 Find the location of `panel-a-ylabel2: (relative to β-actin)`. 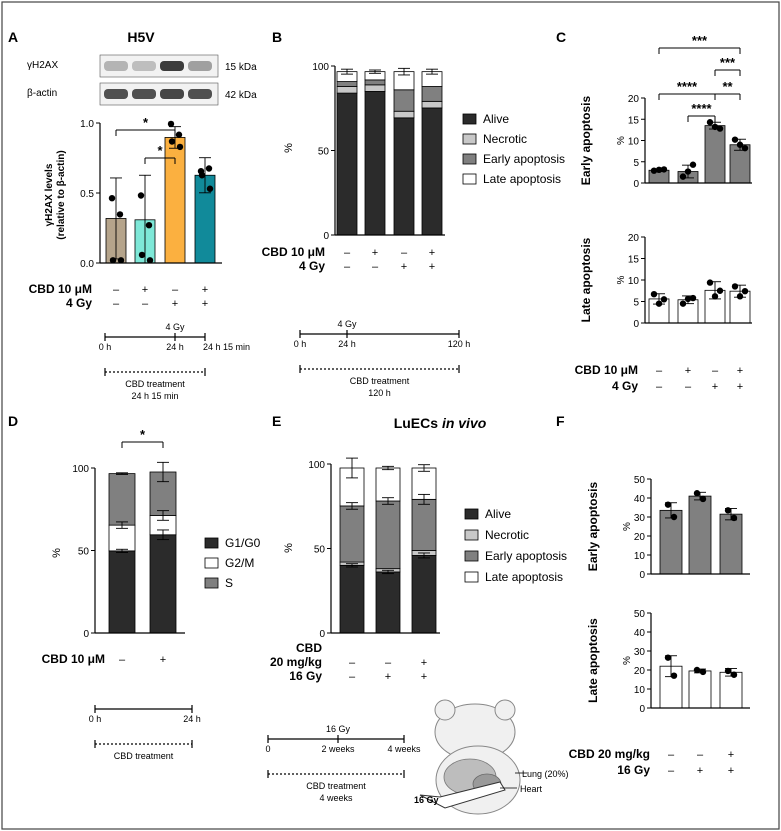

panel-a-ylabel2: (relative to β-actin) is located at coordinates (61, 194).